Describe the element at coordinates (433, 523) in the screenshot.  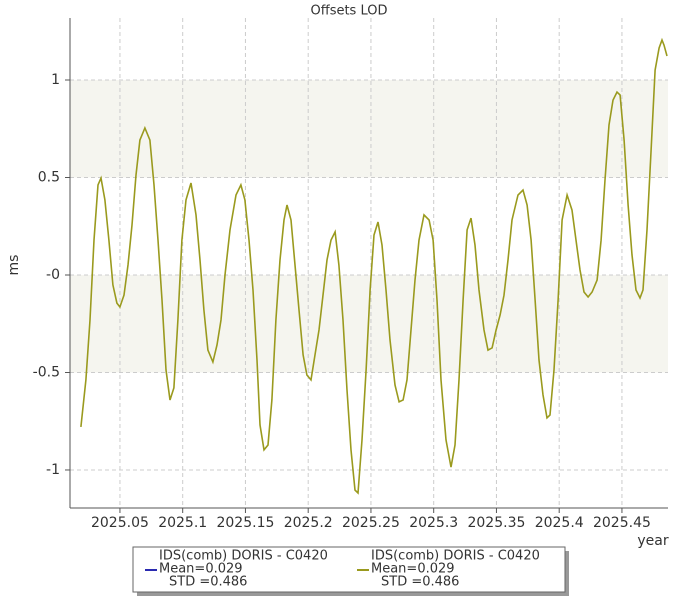
I see `x-tick-label: 2025.3` at that location.